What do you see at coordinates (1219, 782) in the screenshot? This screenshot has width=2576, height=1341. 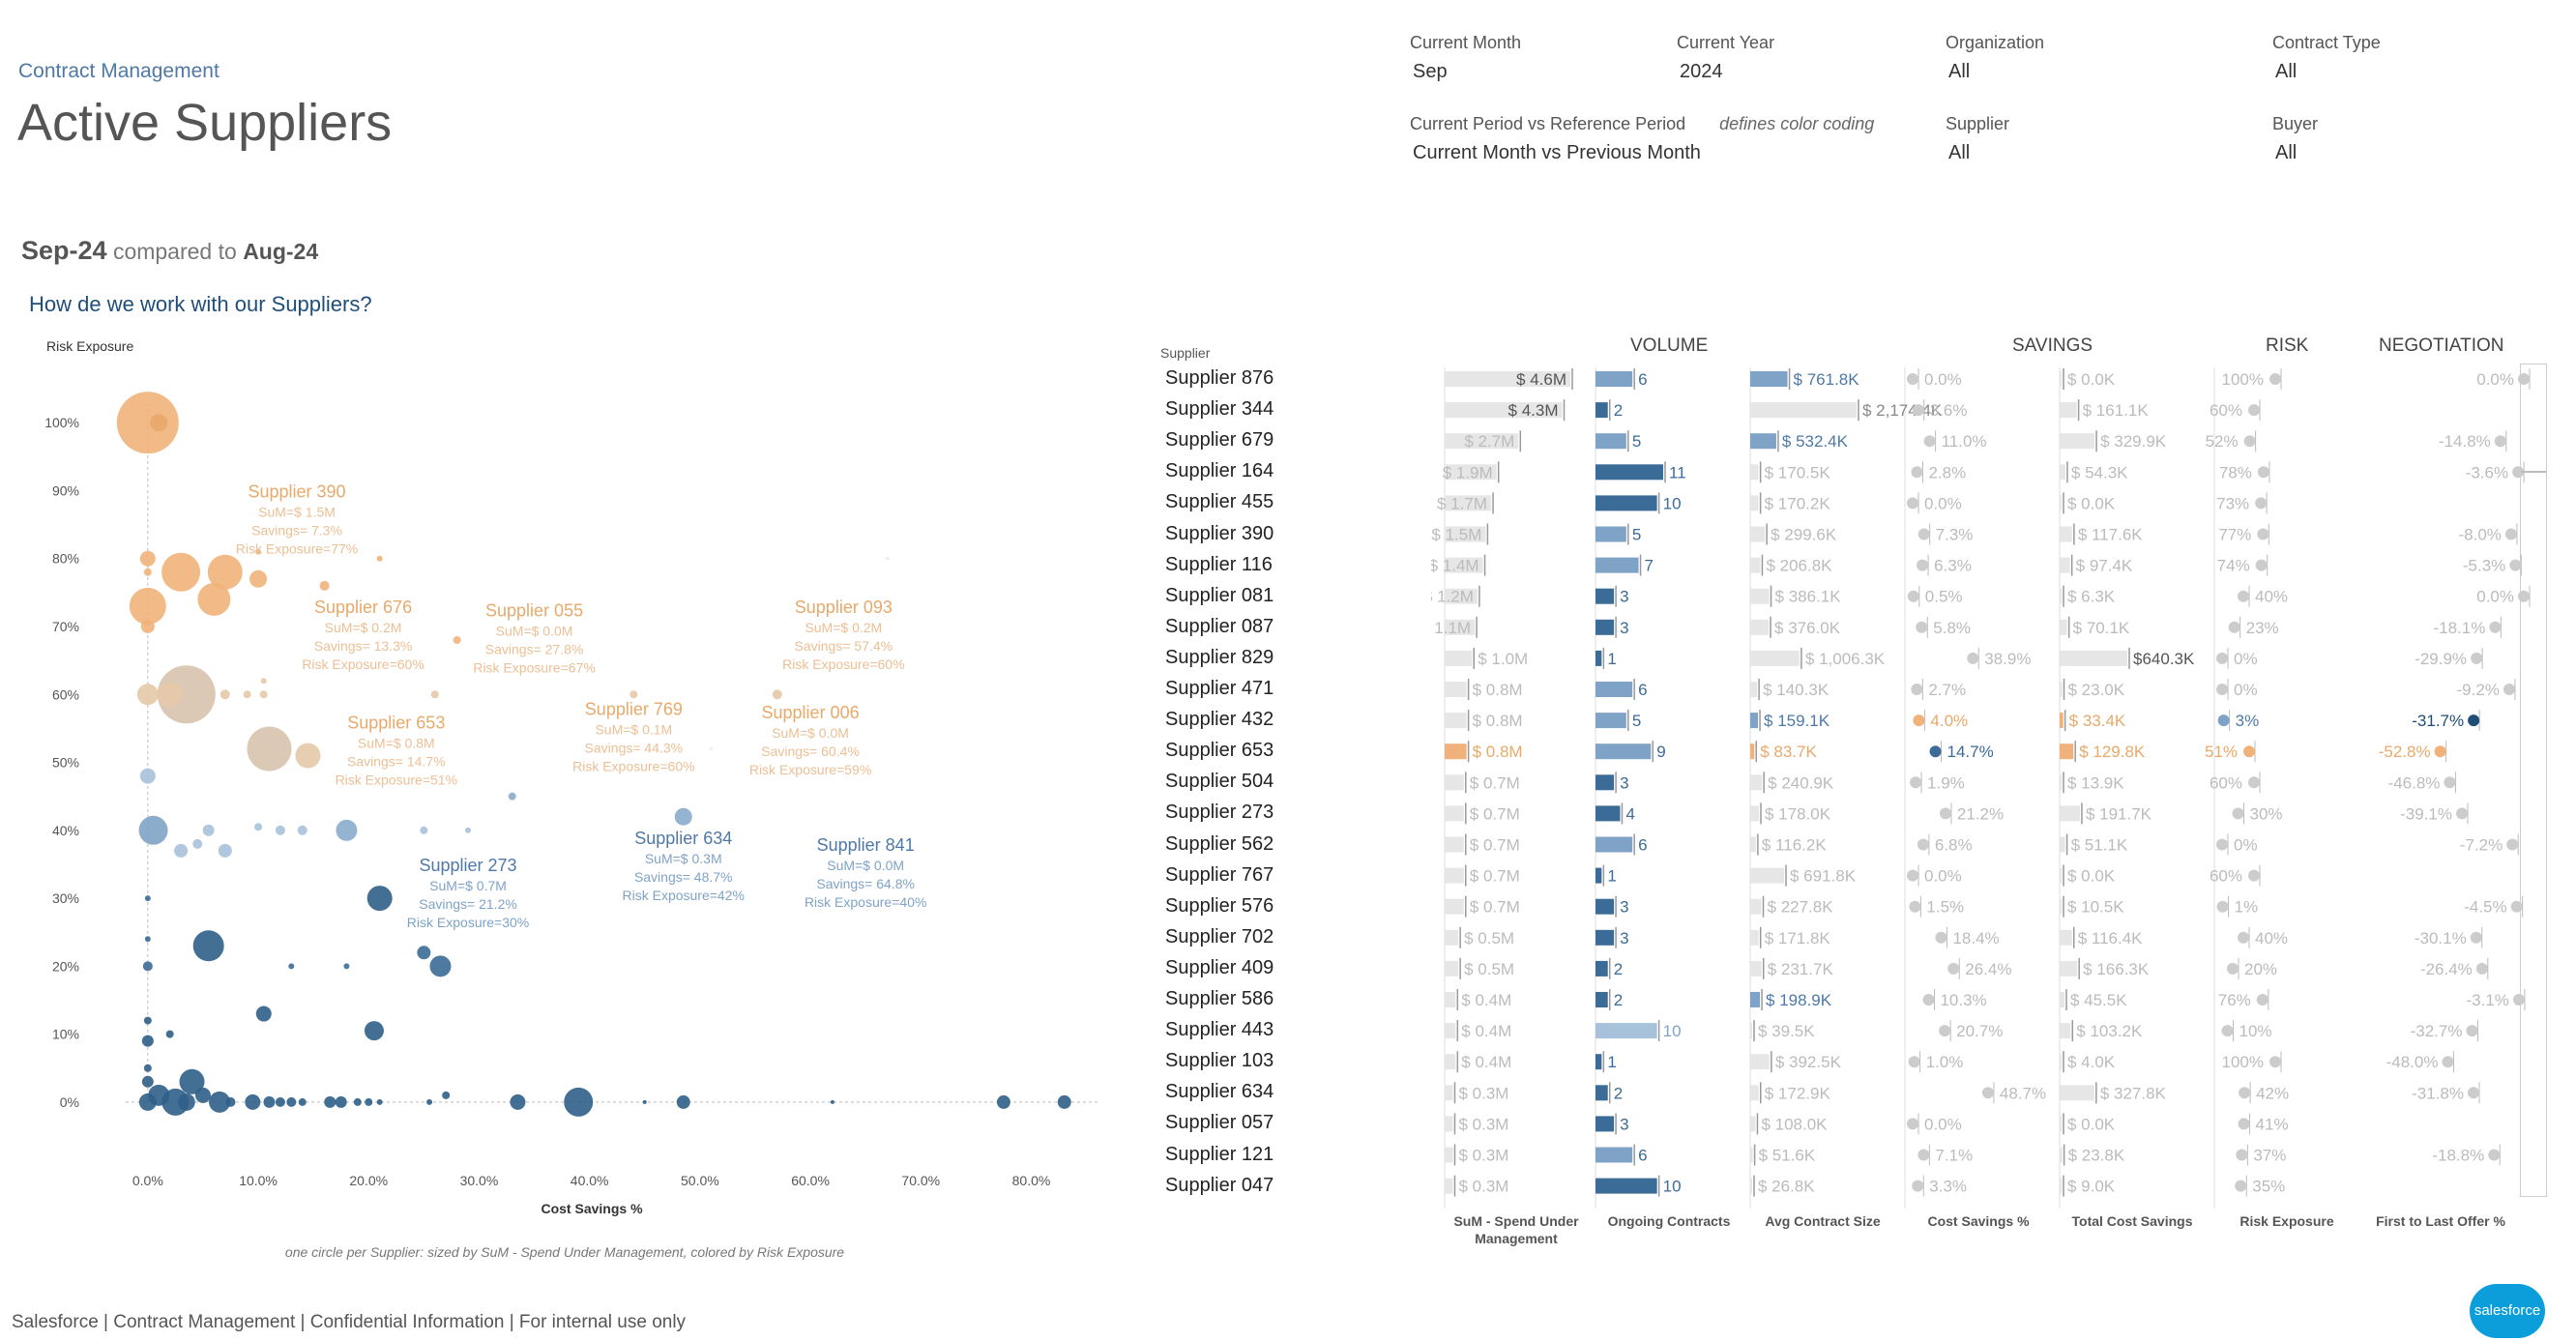 I see `supplier-row-label: Supplier 504` at bounding box center [1219, 782].